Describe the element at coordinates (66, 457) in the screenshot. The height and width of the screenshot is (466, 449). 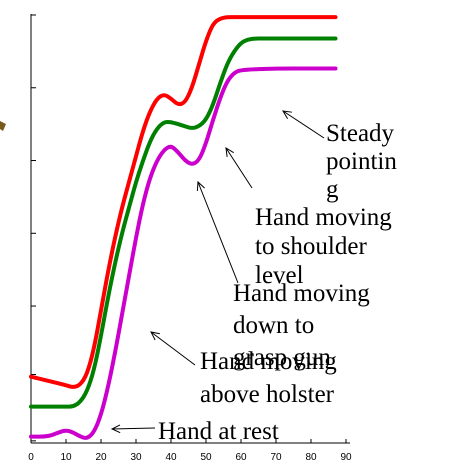
I see `x-tick-label-1: 10` at that location.